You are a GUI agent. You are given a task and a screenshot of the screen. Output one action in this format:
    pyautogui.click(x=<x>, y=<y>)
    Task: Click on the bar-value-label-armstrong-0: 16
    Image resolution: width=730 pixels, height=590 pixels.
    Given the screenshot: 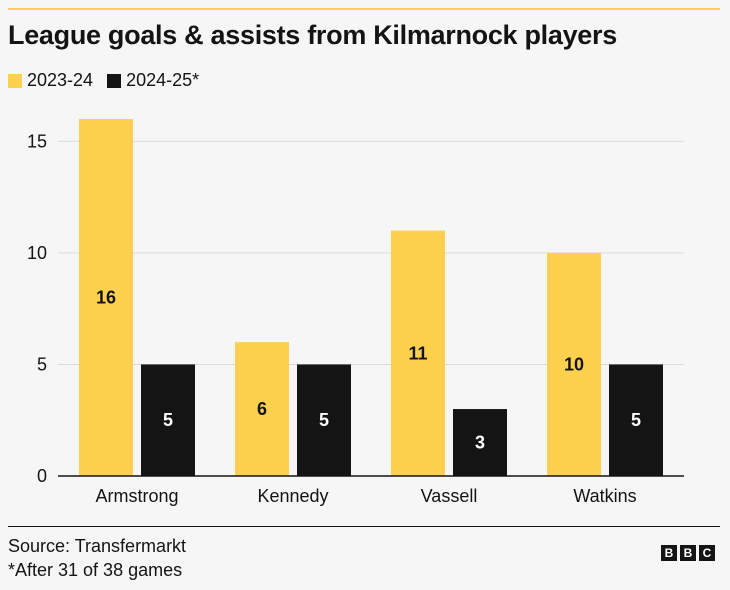 What is the action you would take?
    pyautogui.click(x=106, y=298)
    